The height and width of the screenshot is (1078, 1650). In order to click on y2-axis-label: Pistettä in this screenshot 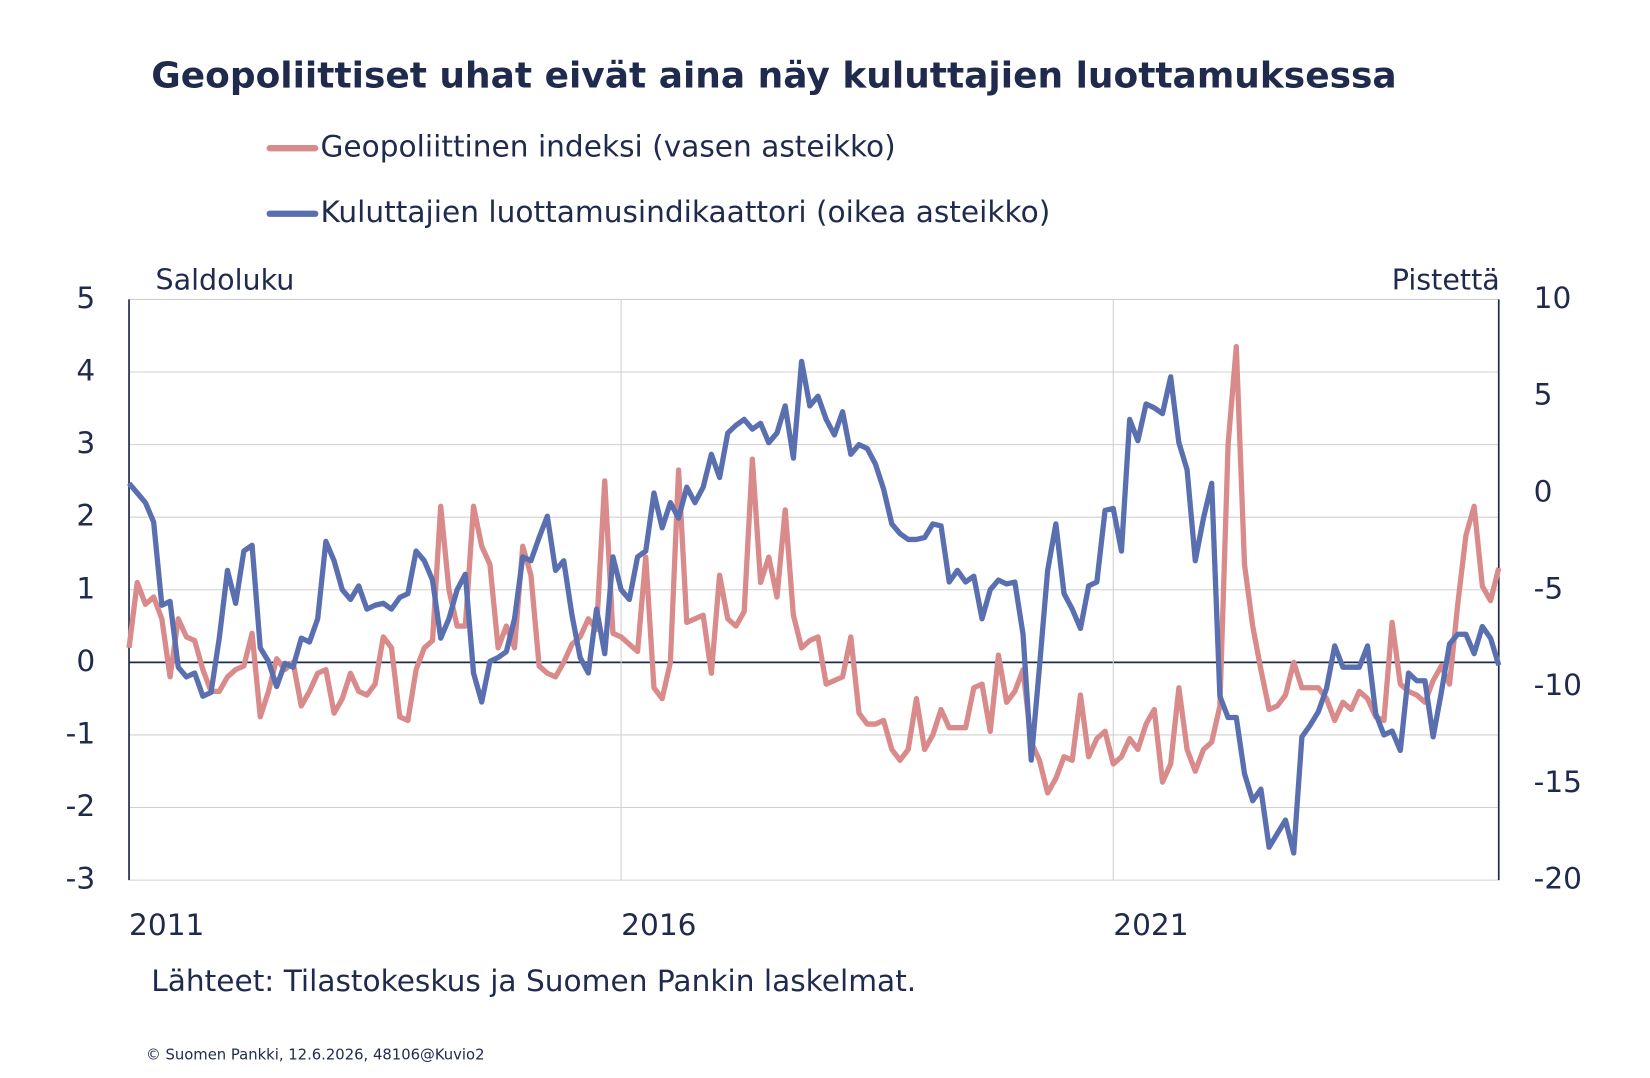, I will do `click(1446, 279)`.